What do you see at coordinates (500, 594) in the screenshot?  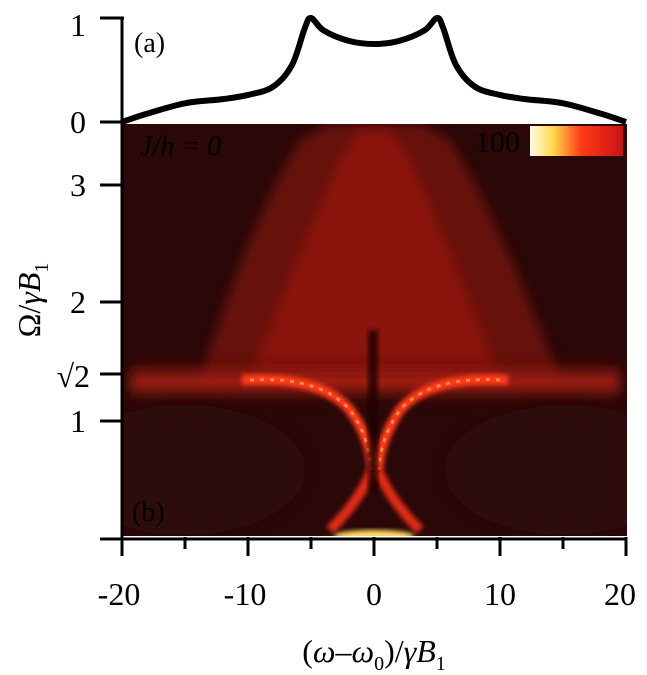 I see `xtick-label-10: 10` at bounding box center [500, 594].